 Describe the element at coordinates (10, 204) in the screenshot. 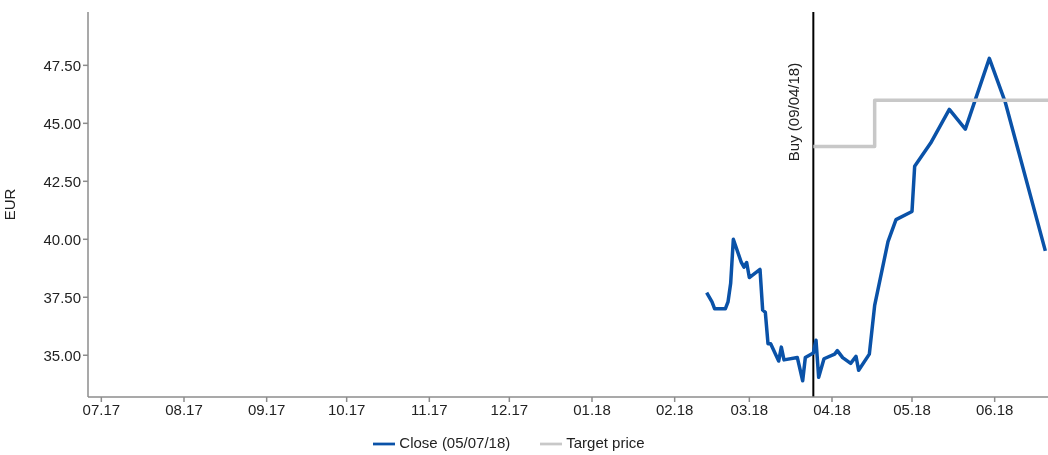

I see `y-axis-title: EUR` at that location.